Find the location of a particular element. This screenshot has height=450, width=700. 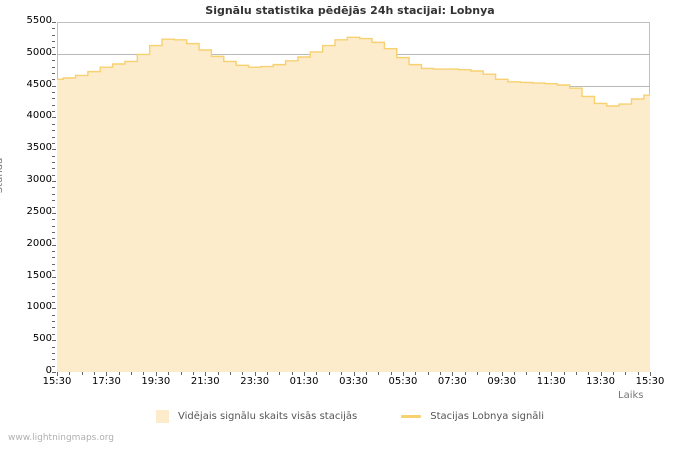

legend-label-average: Vidējais signālu skaits visās stacijās is located at coordinates (268, 416).